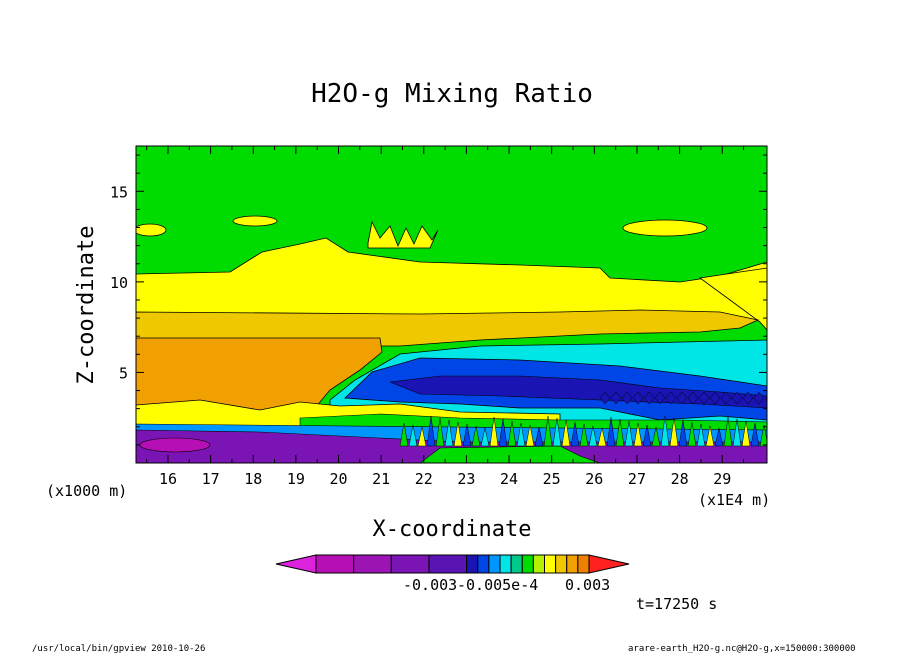  I want to click on region-mid-level-right, so click(732, 299).